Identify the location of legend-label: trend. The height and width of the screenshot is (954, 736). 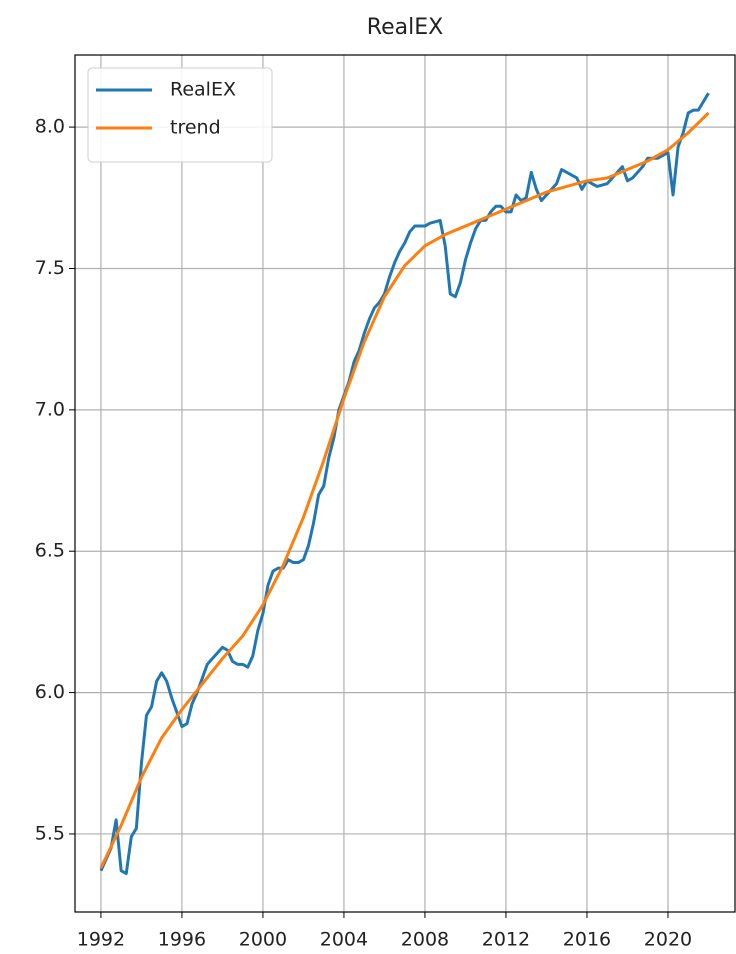
(195, 128).